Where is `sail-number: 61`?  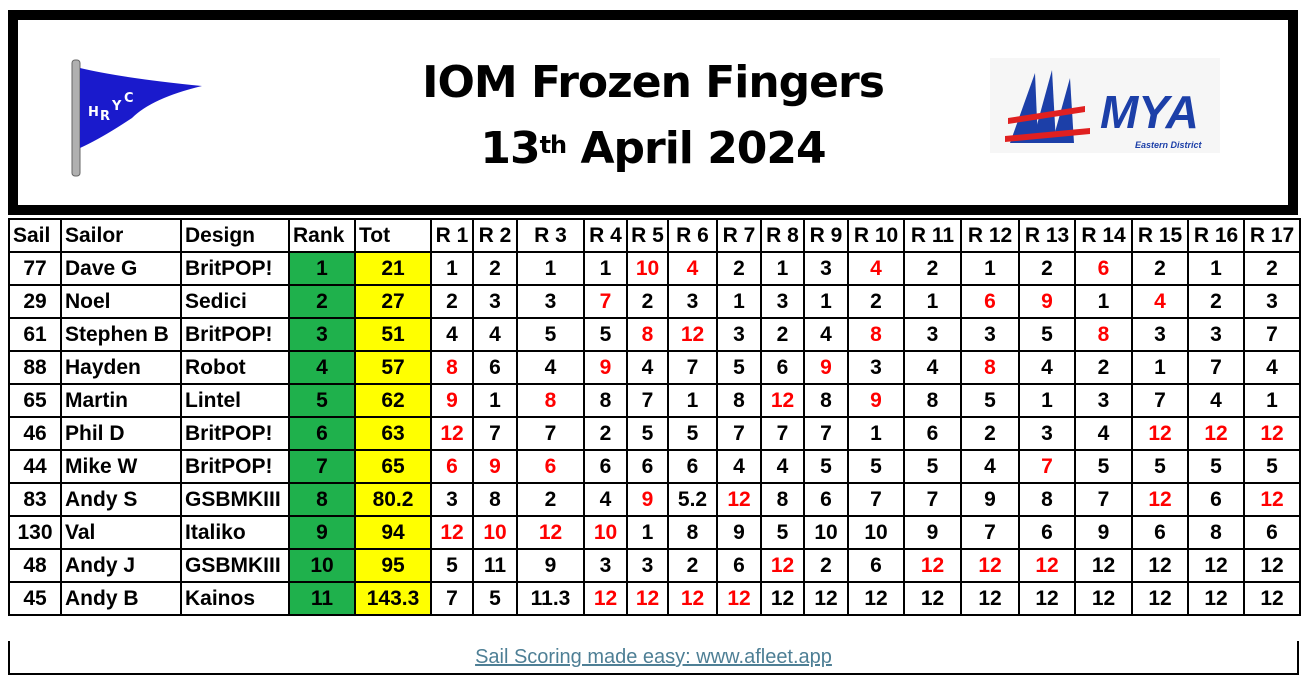 sail-number: 61 is located at coordinates (35, 334).